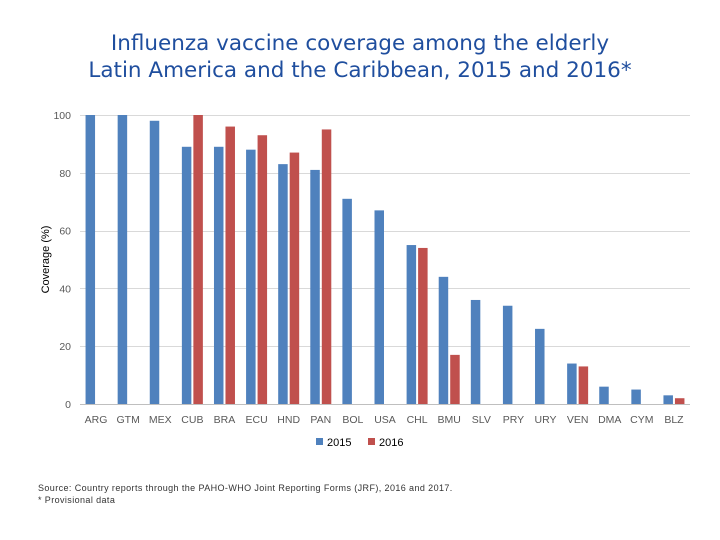 The image size is (720, 540). I want to click on bar-2015-pry, so click(507, 354).